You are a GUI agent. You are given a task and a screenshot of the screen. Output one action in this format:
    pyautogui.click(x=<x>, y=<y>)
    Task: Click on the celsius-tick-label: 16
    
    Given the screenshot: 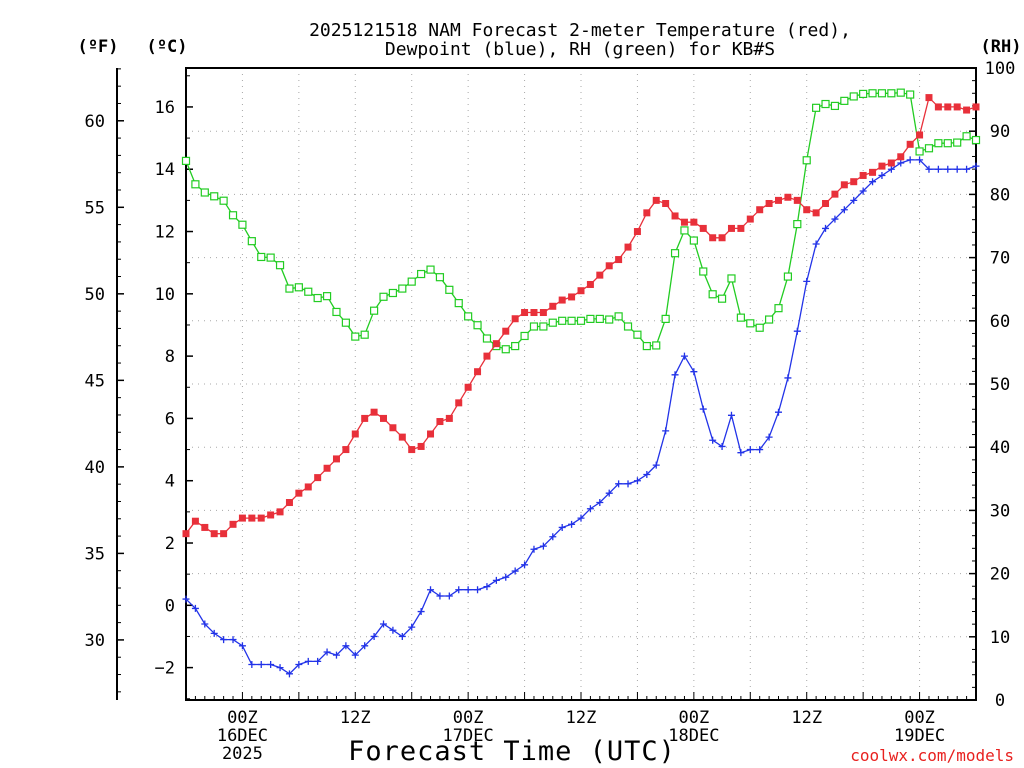 What is the action you would take?
    pyautogui.click(x=165, y=108)
    